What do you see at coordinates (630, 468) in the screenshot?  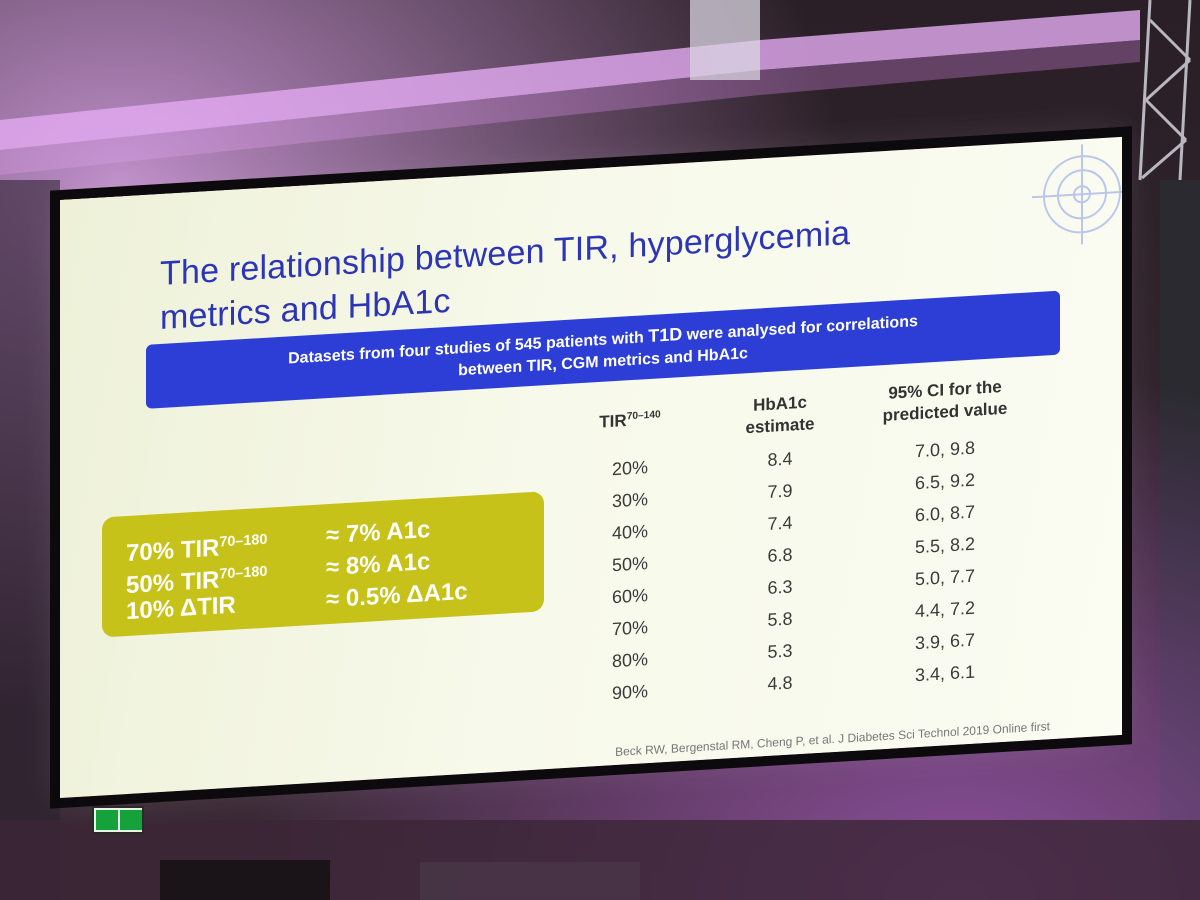 I see `table-cell-tir: 20%` at bounding box center [630, 468].